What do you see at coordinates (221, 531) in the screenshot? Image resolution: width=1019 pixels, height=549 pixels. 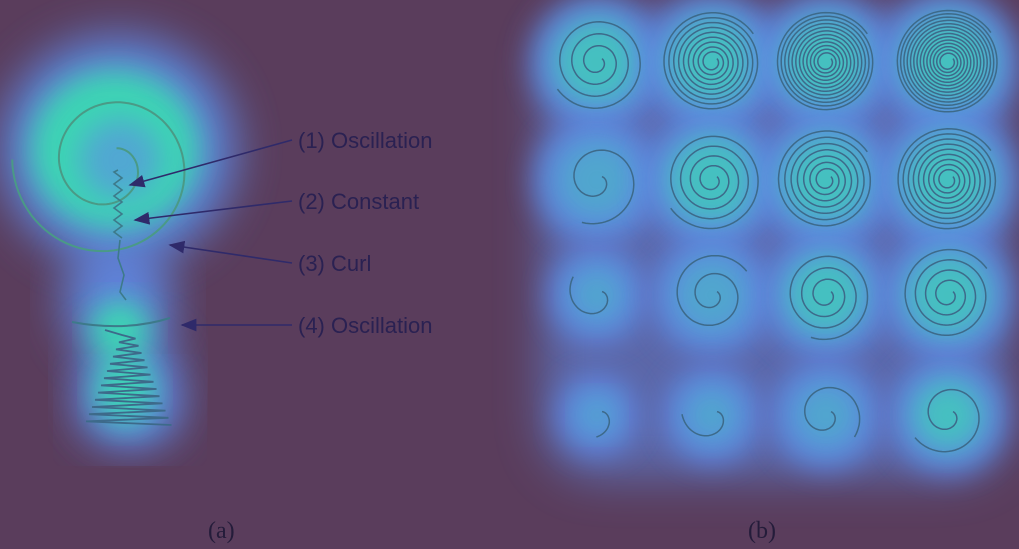 I see `caption-a: (a)` at bounding box center [221, 531].